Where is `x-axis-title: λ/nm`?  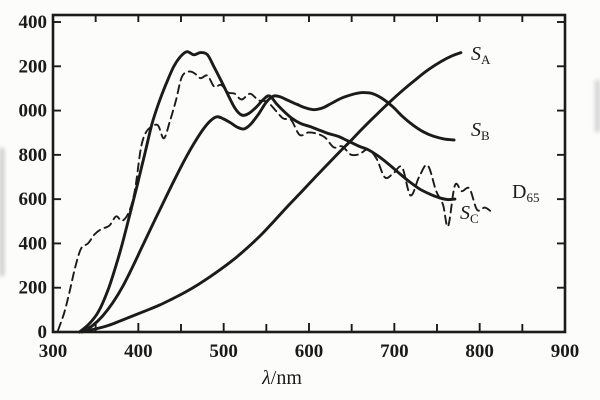 x-axis-title: λ/nm is located at coordinates (281, 378).